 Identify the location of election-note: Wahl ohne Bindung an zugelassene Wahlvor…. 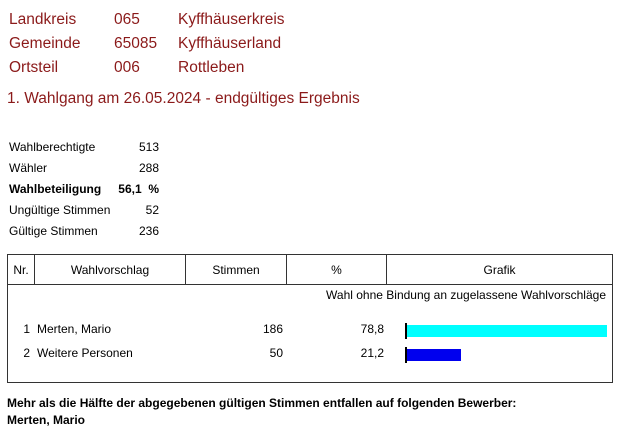
(466, 295).